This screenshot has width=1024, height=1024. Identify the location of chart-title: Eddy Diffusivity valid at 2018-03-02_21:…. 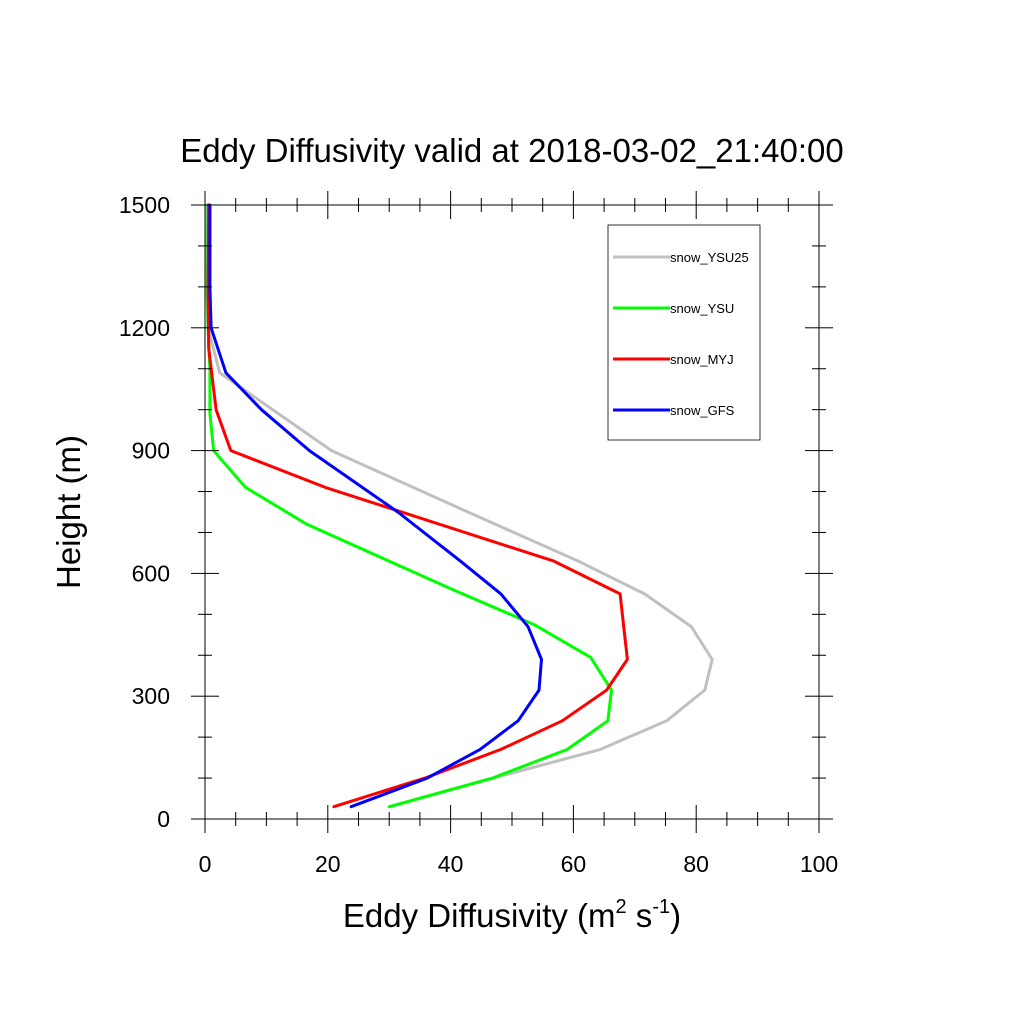
(511, 150).